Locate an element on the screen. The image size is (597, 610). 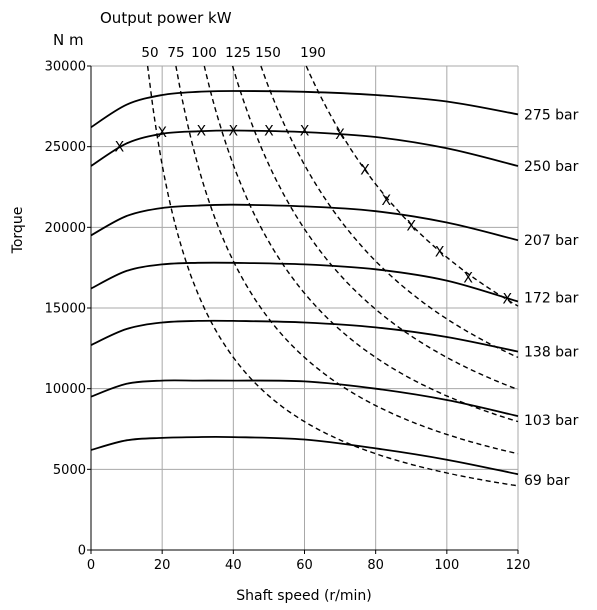
pressure-label: 69 bar is located at coordinates (547, 481).